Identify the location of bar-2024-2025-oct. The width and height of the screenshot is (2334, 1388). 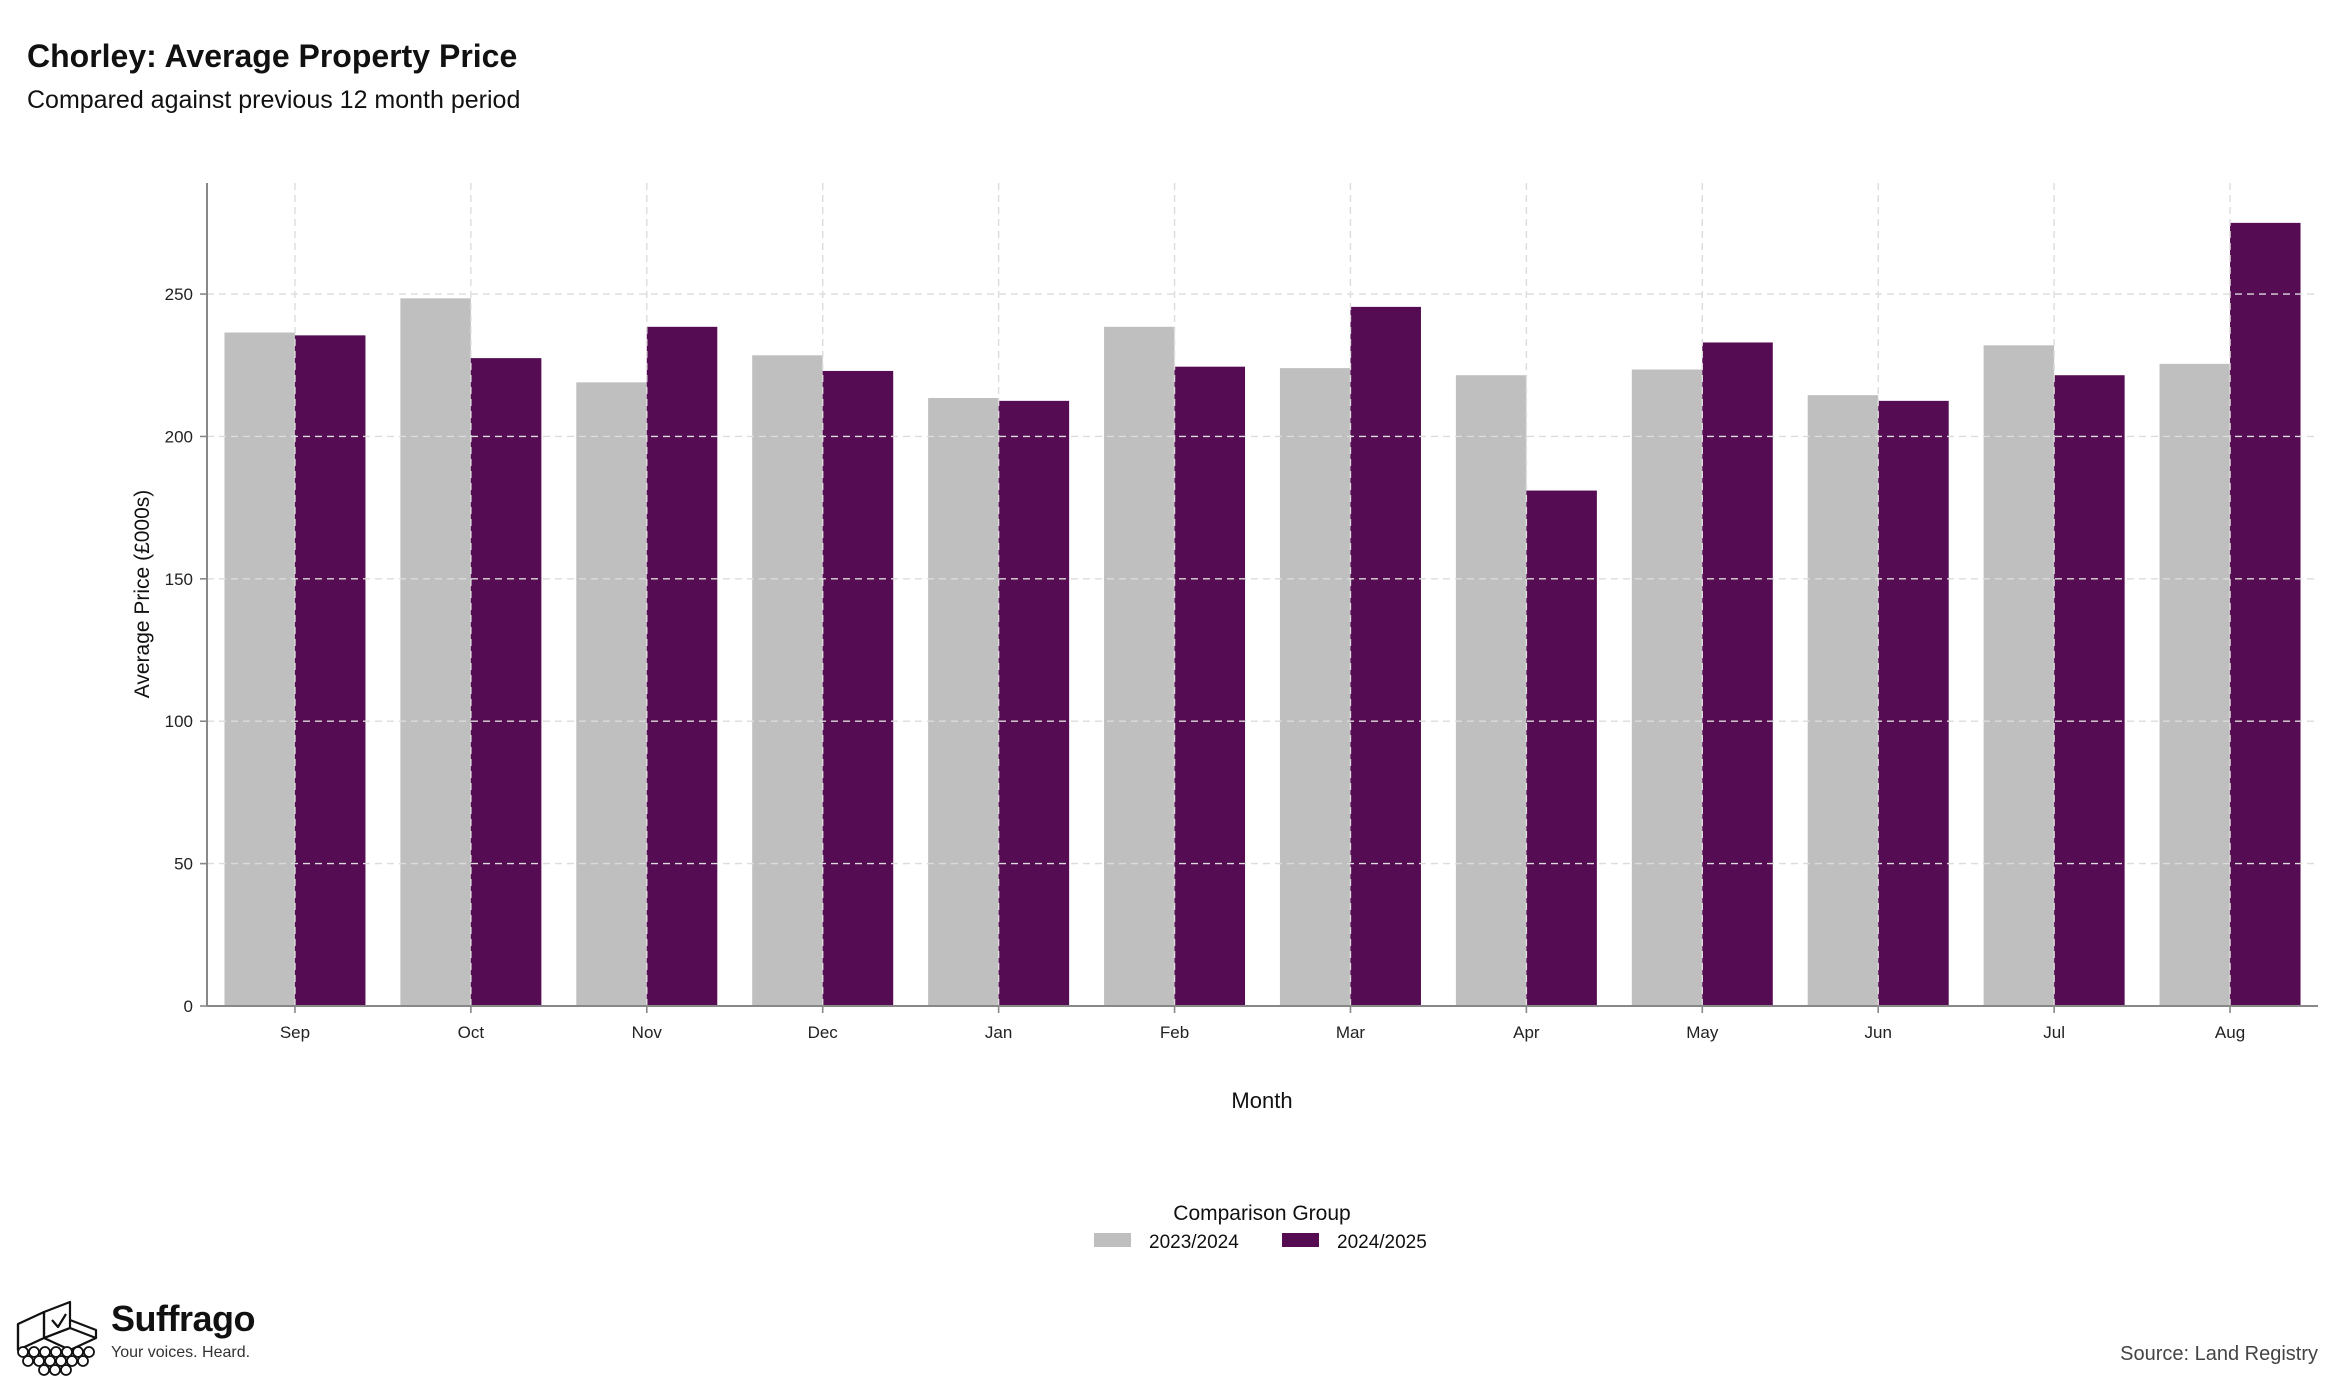
(506, 682).